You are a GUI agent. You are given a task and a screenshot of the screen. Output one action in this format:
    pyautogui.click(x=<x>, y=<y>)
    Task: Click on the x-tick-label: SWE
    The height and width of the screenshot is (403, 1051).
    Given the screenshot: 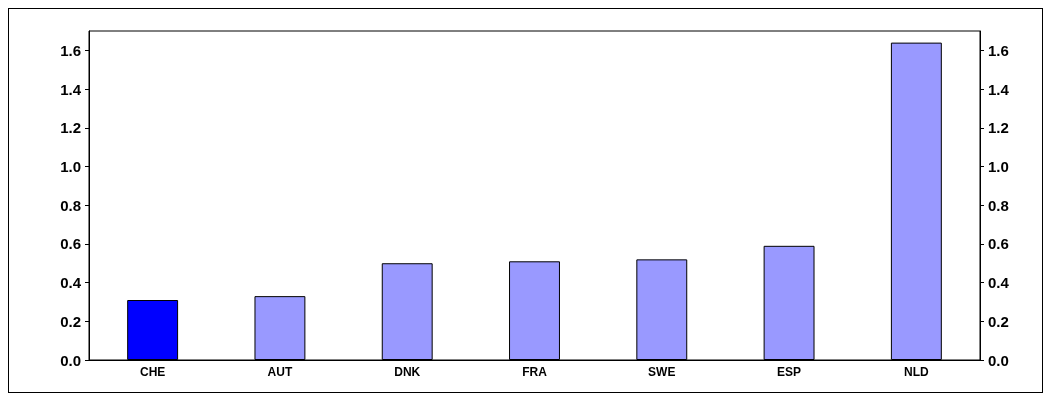 What is the action you would take?
    pyautogui.click(x=662, y=372)
    